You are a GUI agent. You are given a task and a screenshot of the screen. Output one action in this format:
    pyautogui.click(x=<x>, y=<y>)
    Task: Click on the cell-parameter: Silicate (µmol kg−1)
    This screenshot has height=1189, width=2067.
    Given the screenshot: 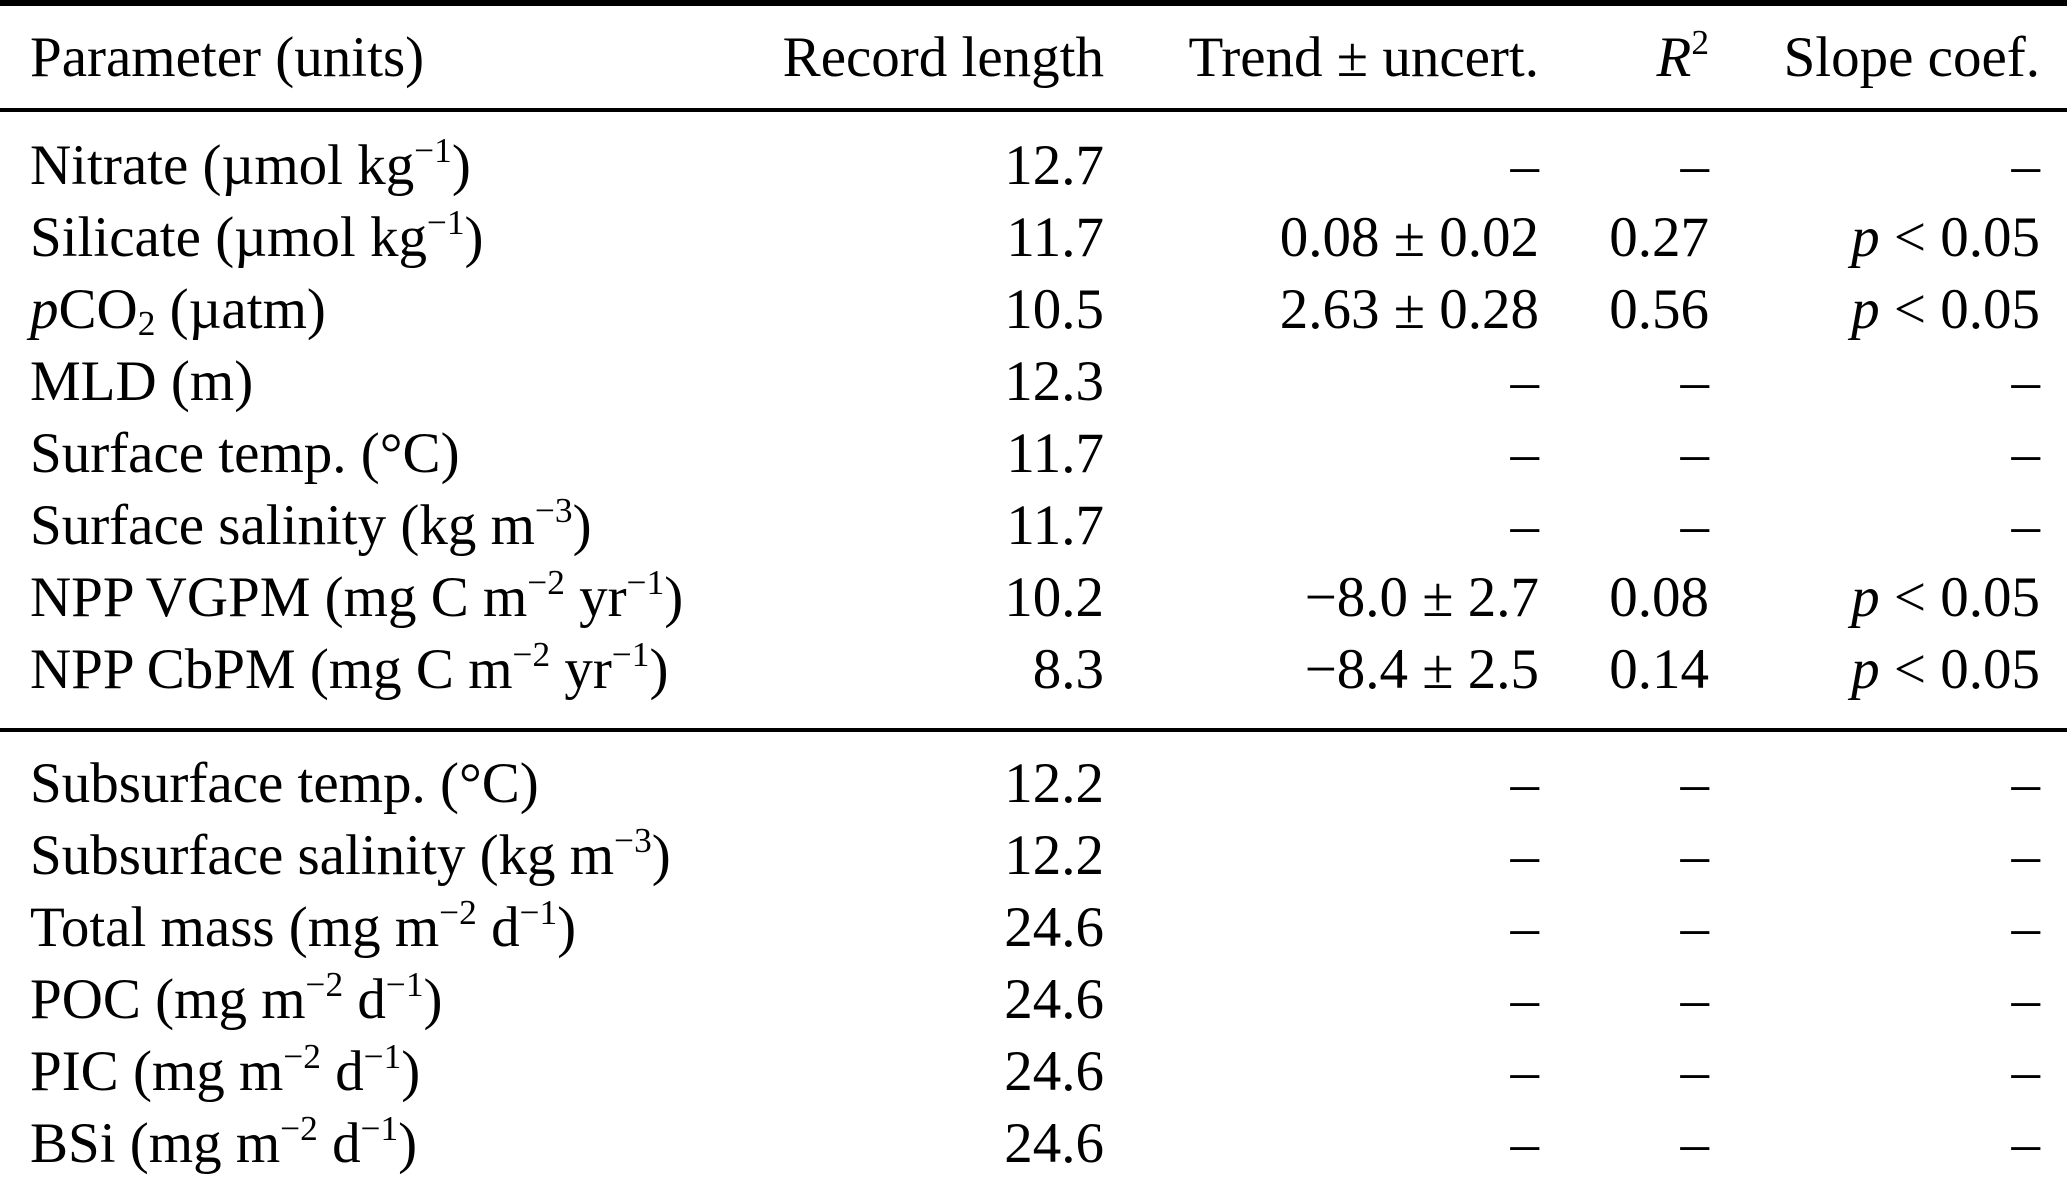 What is the action you would take?
    pyautogui.click(x=257, y=235)
    